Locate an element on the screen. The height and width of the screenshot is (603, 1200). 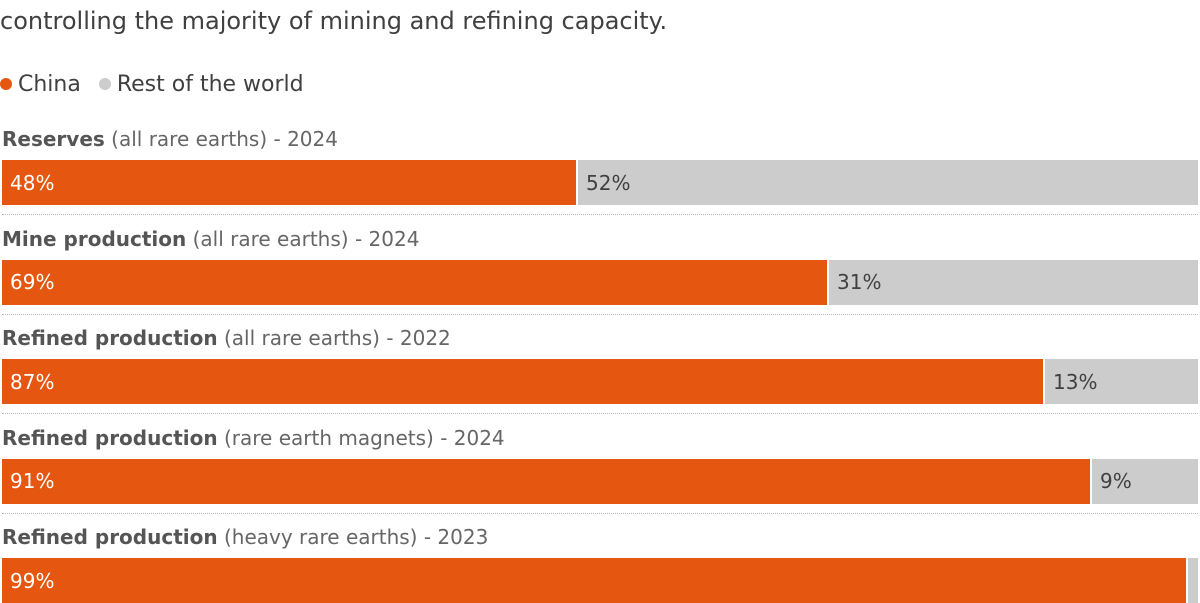
stacked-bar: 91% 9% is located at coordinates (600, 481).